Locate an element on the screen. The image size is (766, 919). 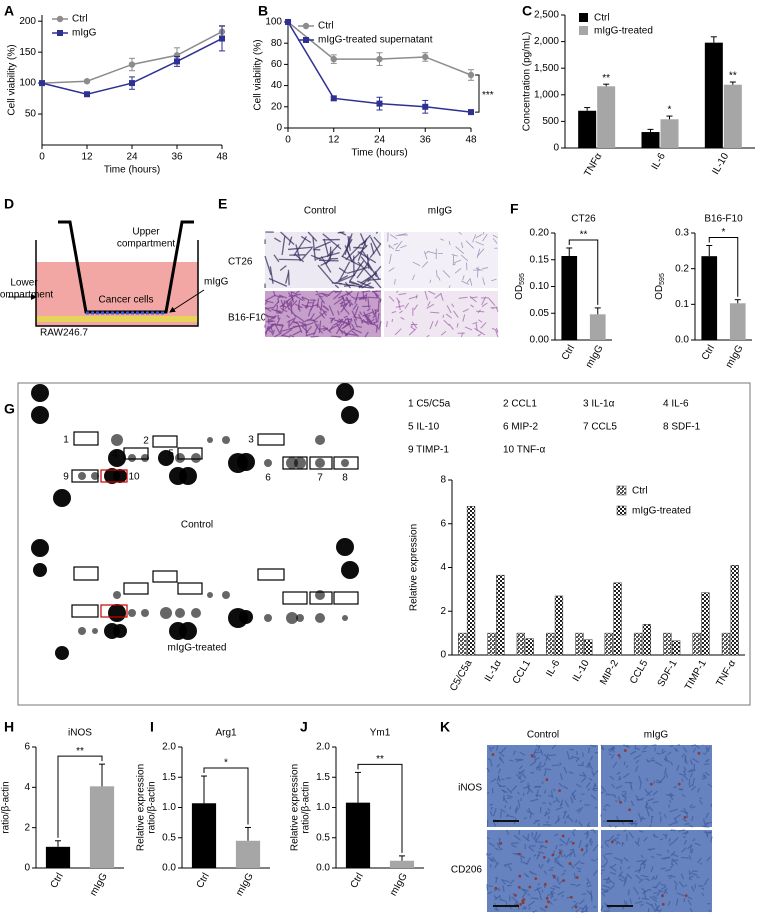
chart-title: iNOS is located at coordinates (80, 733).